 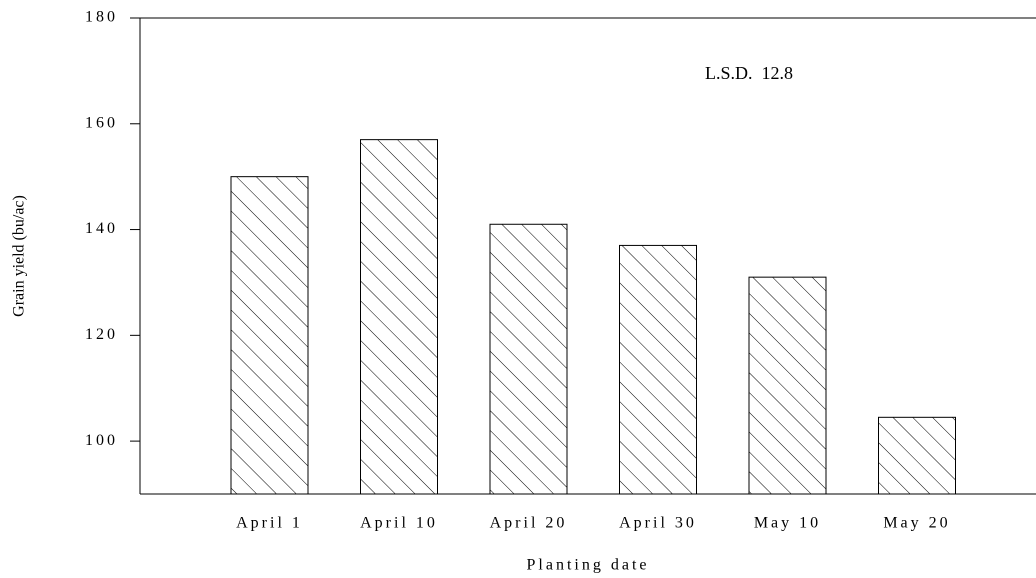 I want to click on x-tick-label: May 20, so click(x=916, y=523).